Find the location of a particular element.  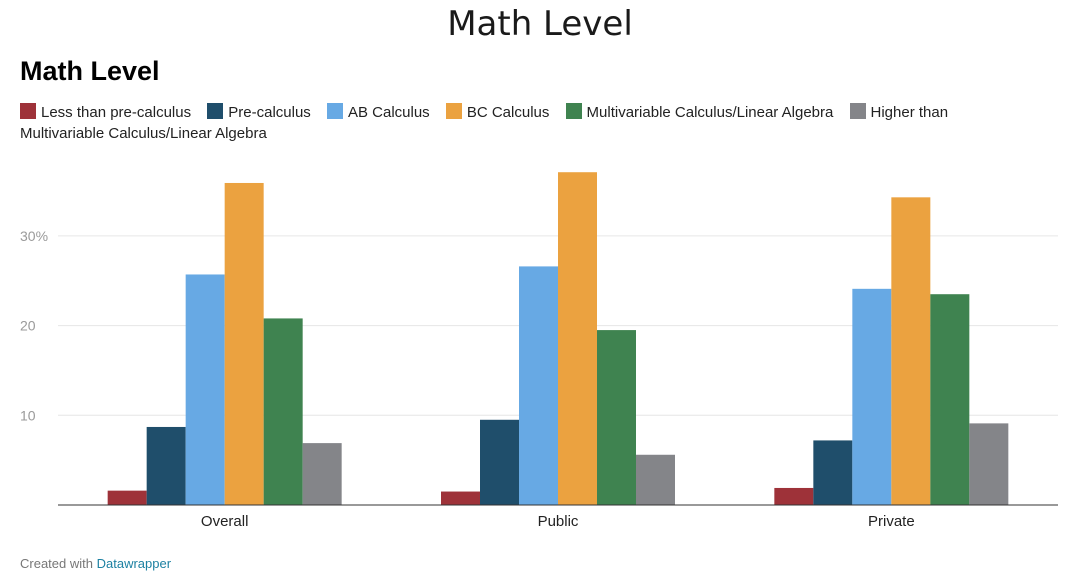

x-category-label: Private is located at coordinates (891, 521).